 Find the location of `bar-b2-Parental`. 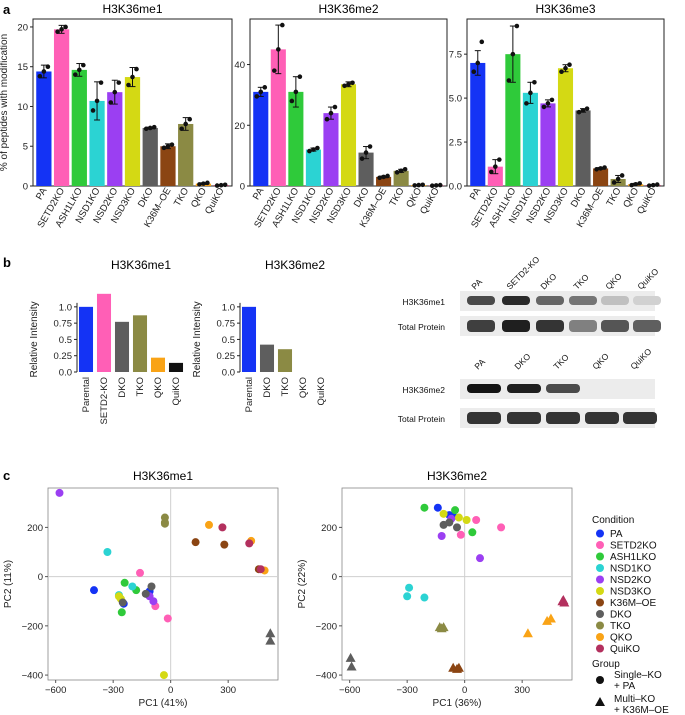

bar-b2-Parental is located at coordinates (249, 339).